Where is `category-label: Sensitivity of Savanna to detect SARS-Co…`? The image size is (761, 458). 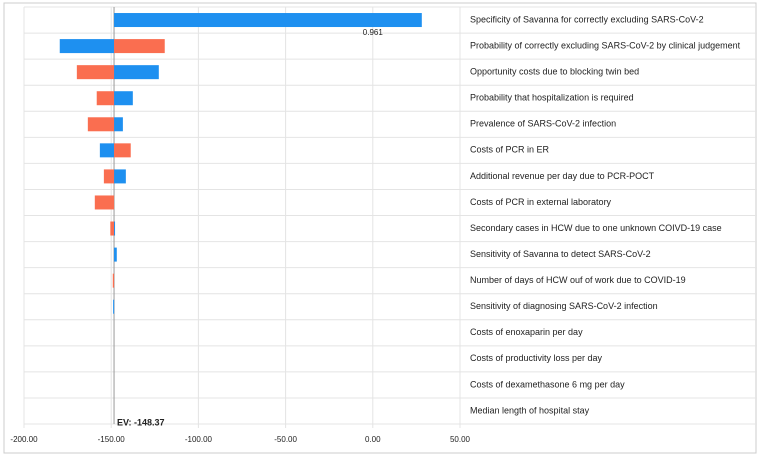 category-label: Sensitivity of Savanna to detect SARS-Co… is located at coordinates (560, 254).